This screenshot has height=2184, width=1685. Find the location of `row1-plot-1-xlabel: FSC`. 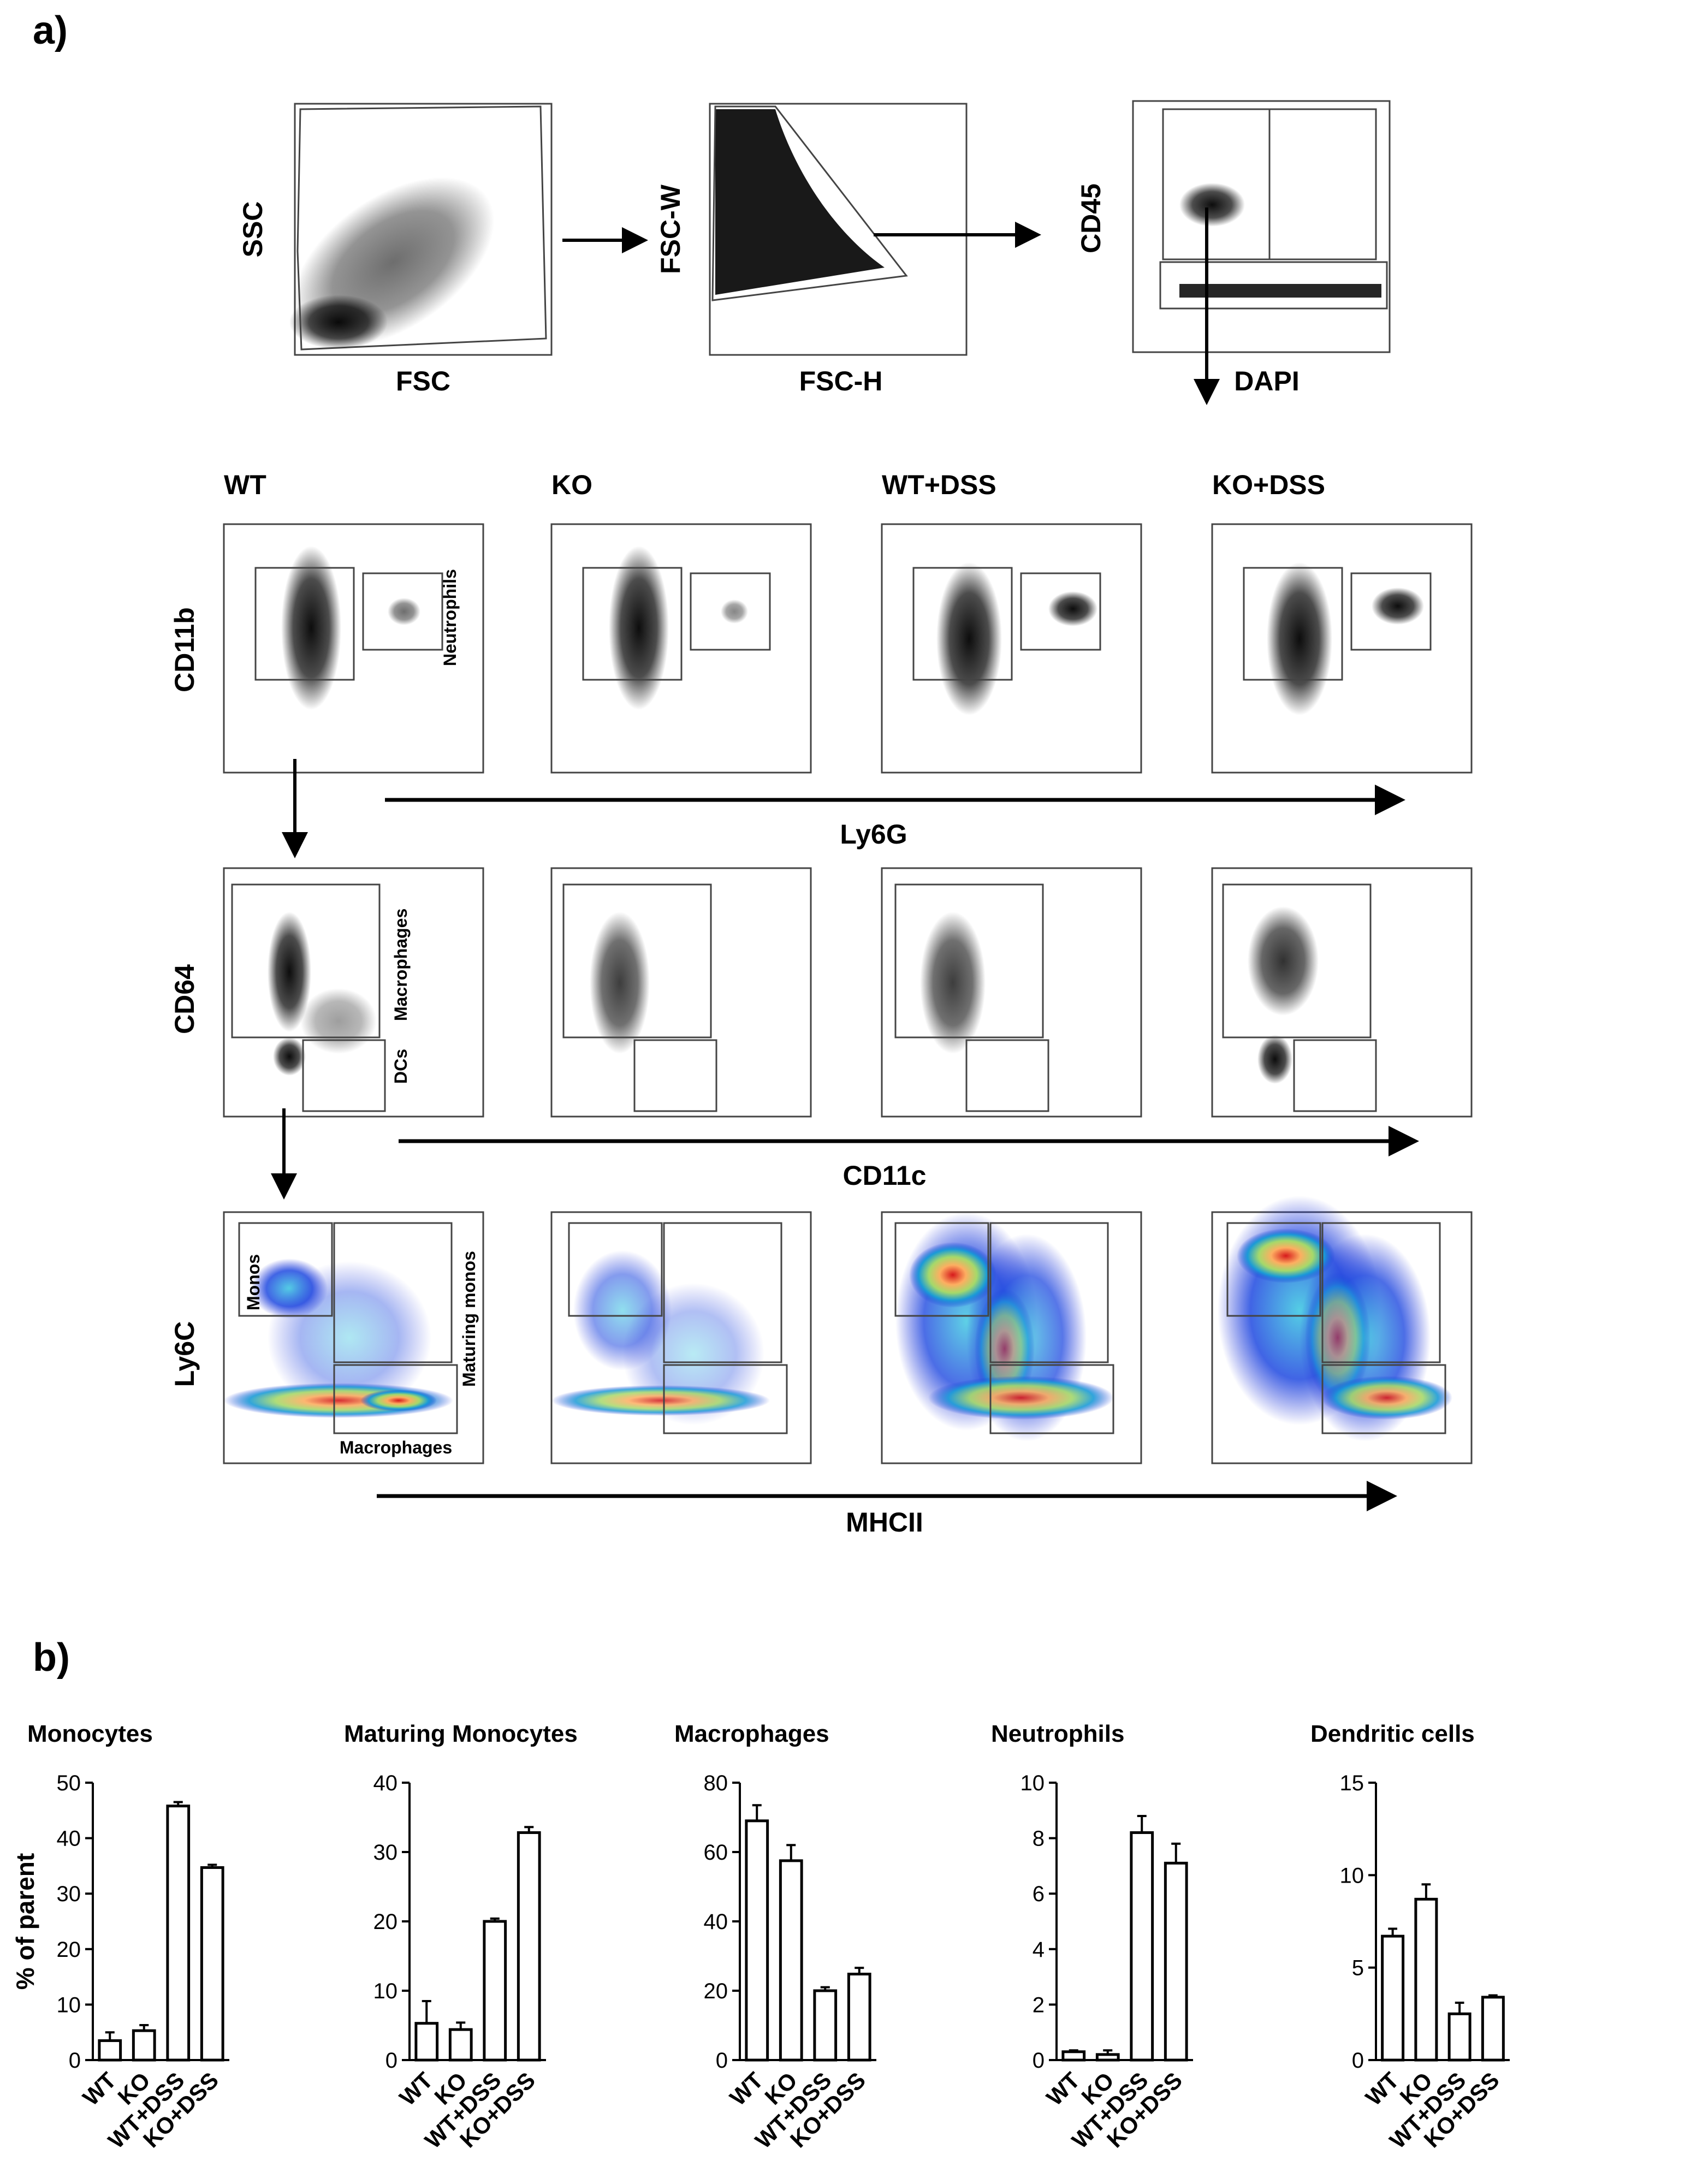

row1-plot-1-xlabel: FSC is located at coordinates (423, 381).